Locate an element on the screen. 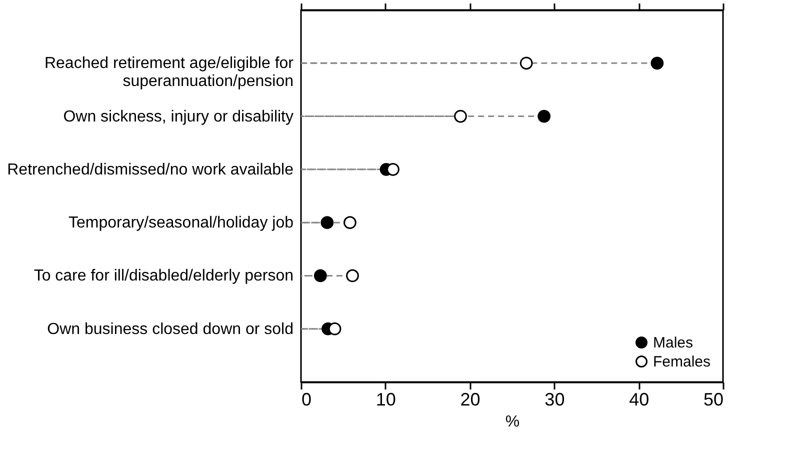 The height and width of the screenshot is (451, 794). x-tick-label: 40 is located at coordinates (639, 400).